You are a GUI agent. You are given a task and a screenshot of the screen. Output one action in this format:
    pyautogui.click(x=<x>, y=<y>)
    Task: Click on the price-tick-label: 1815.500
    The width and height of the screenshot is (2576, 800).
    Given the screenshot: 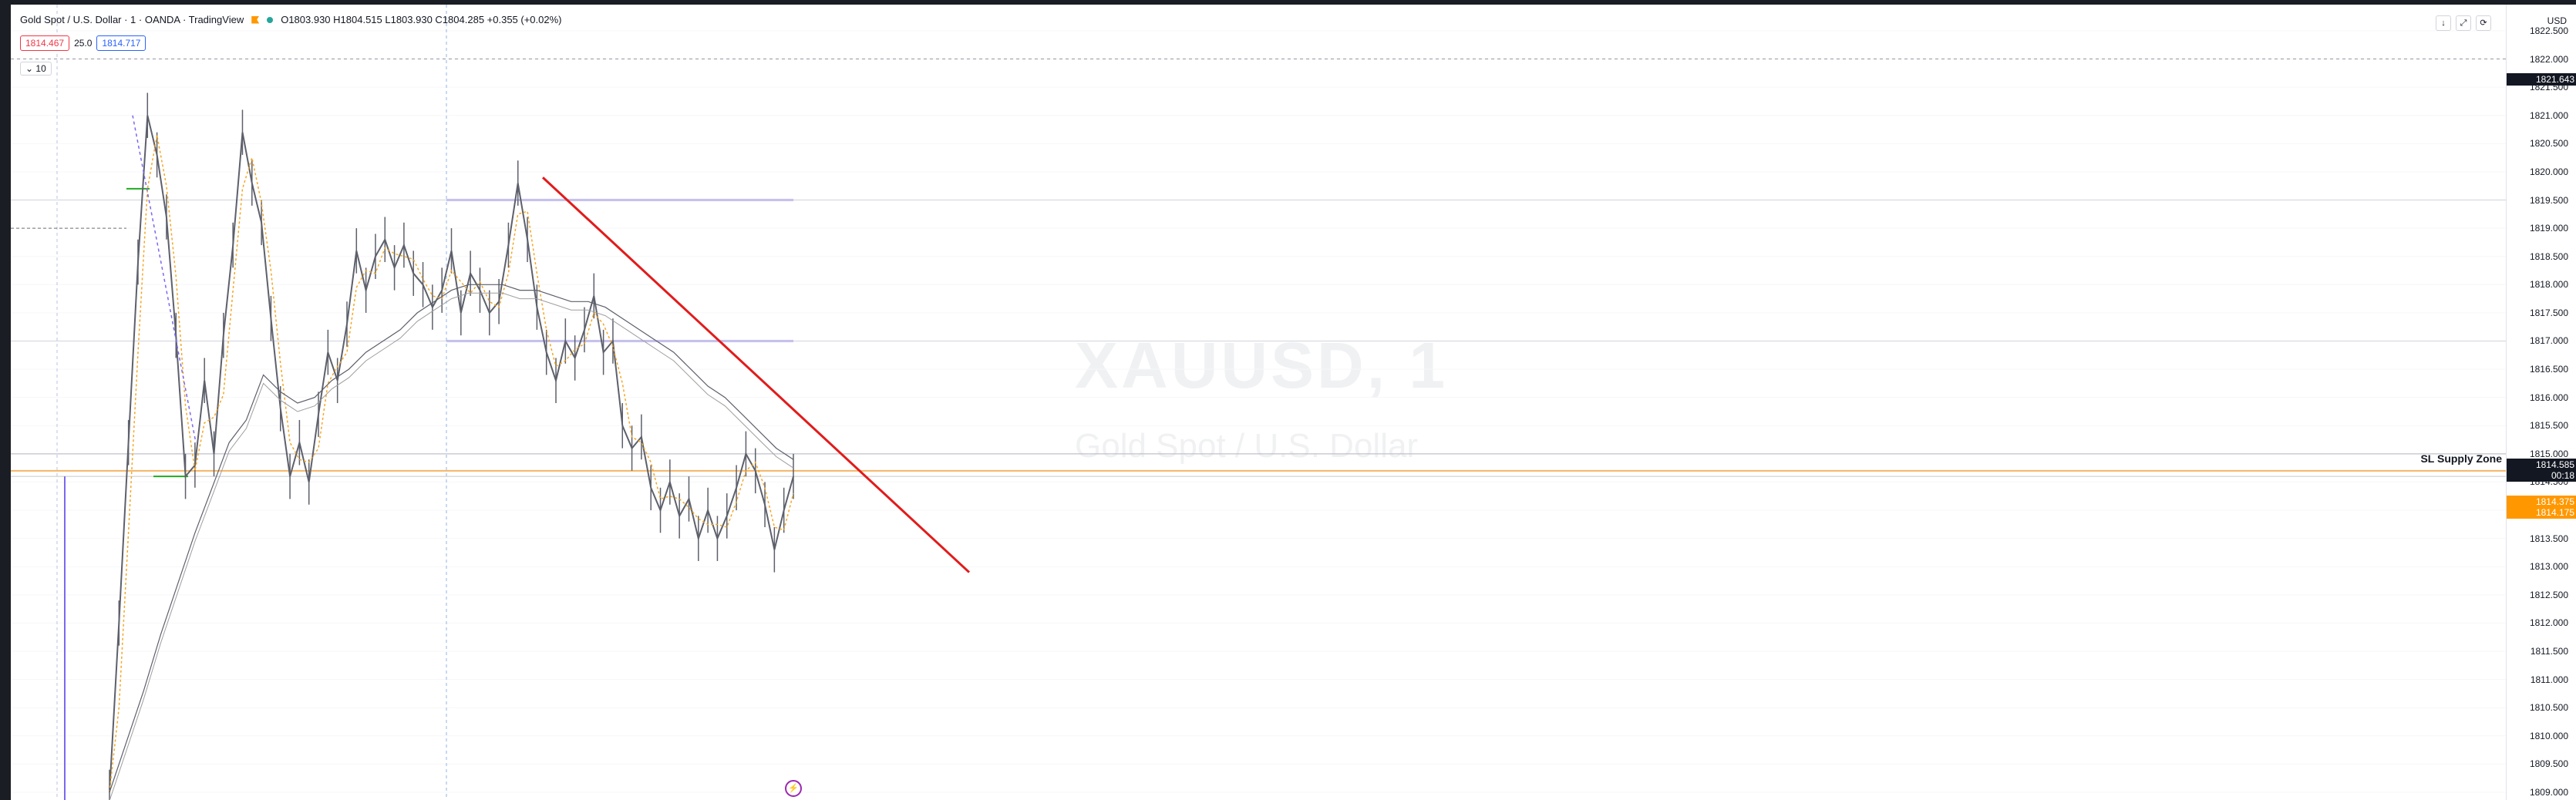 What is the action you would take?
    pyautogui.click(x=2548, y=426)
    